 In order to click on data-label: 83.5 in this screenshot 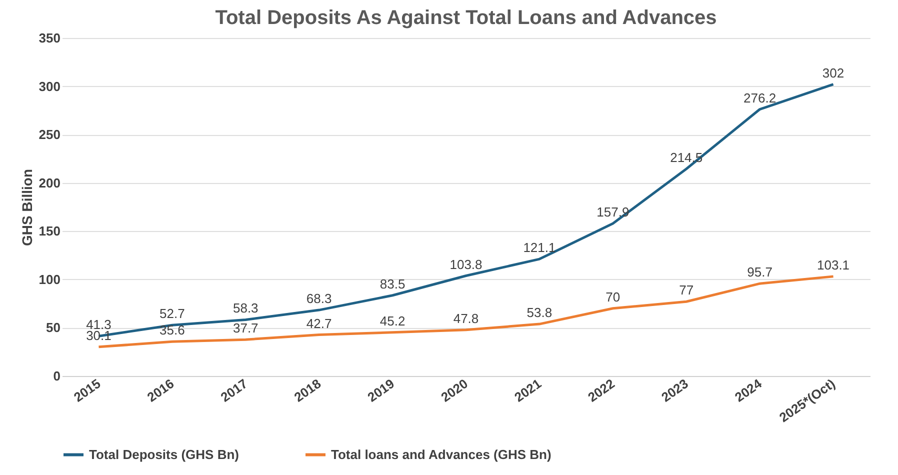, I will do `click(393, 284)`.